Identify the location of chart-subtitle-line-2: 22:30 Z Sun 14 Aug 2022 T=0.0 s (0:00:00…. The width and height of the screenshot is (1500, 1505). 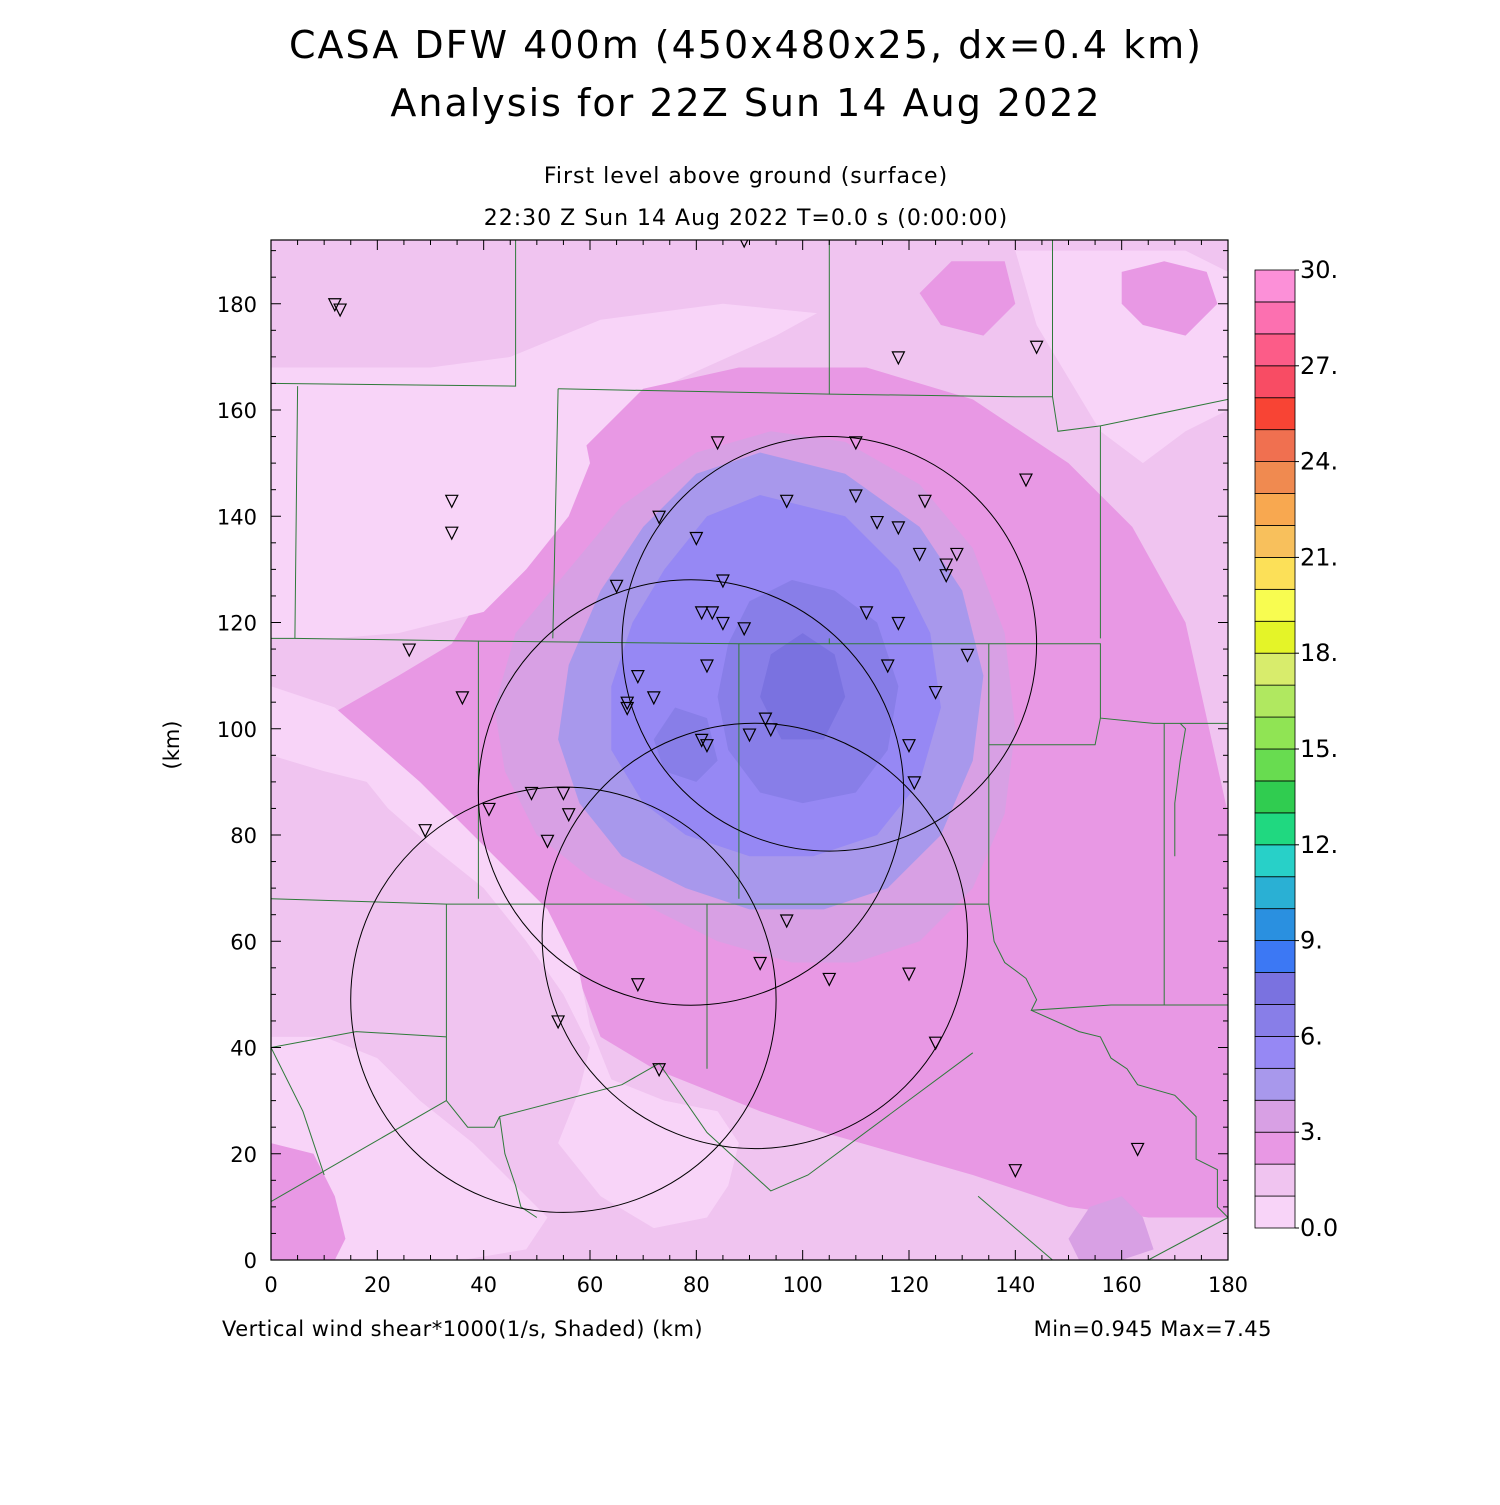
(746, 218).